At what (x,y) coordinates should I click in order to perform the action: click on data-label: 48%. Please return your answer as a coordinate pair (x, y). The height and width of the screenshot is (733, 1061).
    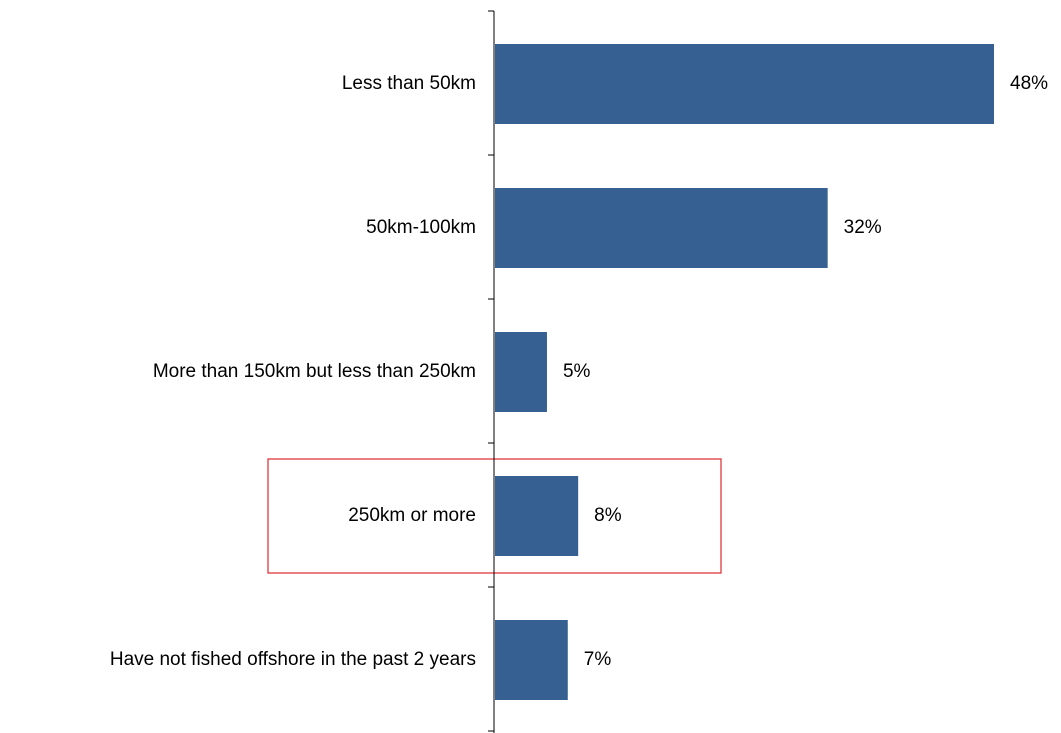
    Looking at the image, I should click on (1029, 83).